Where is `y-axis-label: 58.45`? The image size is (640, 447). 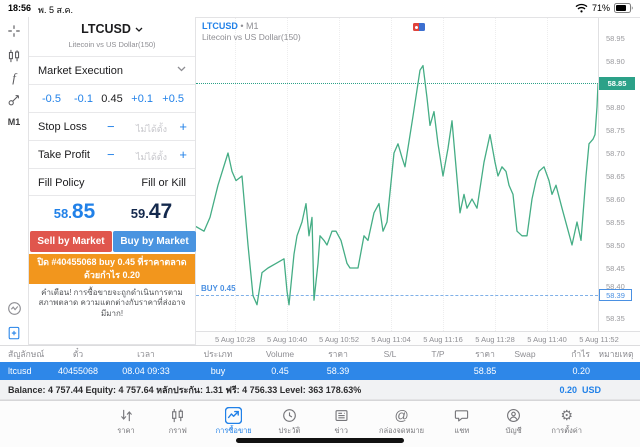 y-axis-label: 58.45 is located at coordinates (615, 268).